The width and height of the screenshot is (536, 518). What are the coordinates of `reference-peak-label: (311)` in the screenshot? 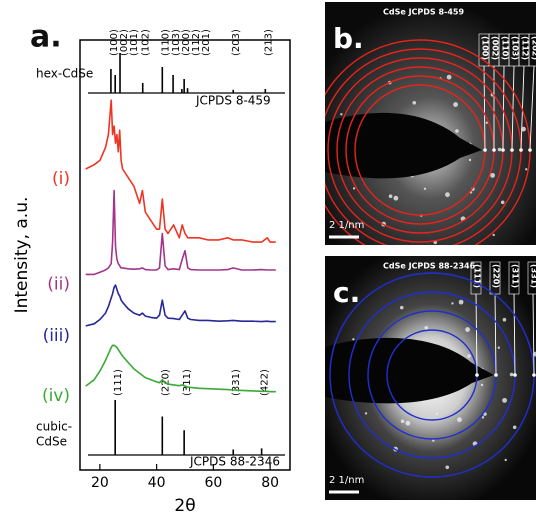 It's located at (187, 382).